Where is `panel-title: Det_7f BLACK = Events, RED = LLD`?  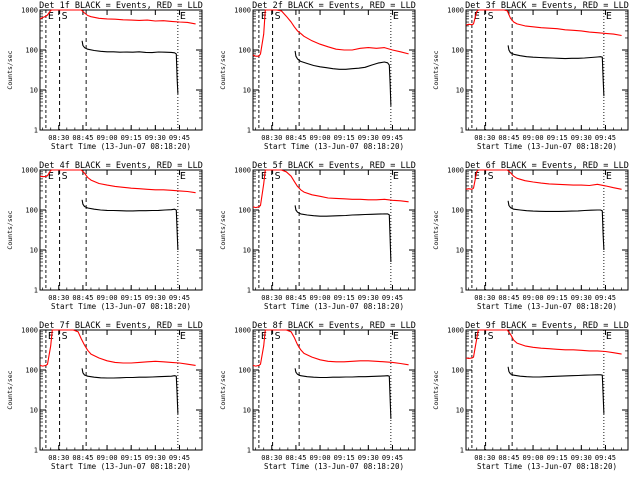 panel-title: Det_7f BLACK = Events, RED = LLD is located at coordinates (121, 326).